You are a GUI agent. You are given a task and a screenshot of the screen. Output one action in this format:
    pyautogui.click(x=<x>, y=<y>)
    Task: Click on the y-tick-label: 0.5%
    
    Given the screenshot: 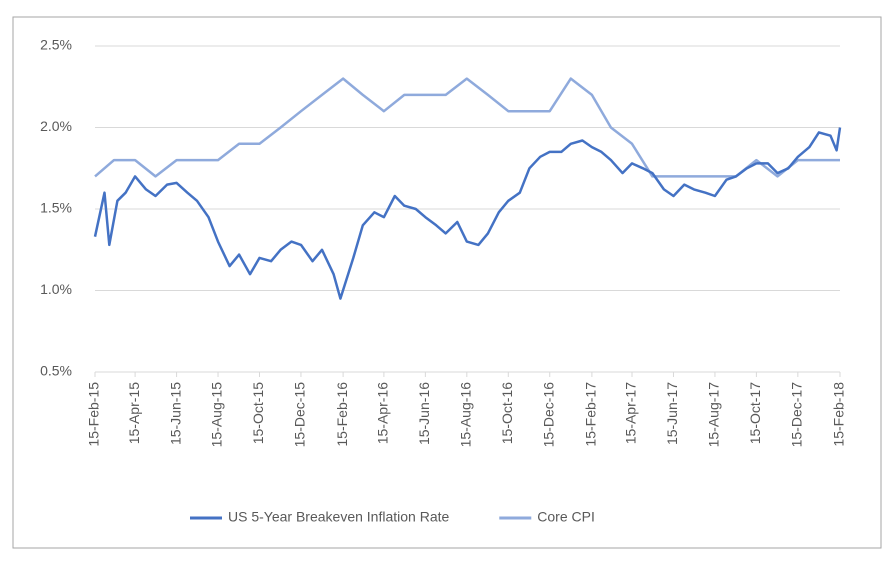 What is the action you would take?
    pyautogui.click(x=56, y=371)
    